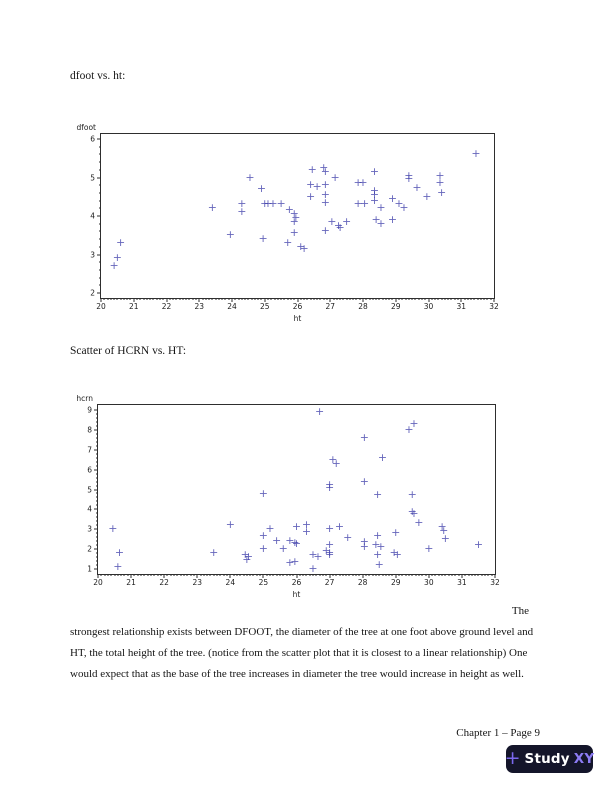 The image size is (612, 792). Describe the element at coordinates (297, 318) in the screenshot. I see `x-axis-title: ht` at that location.